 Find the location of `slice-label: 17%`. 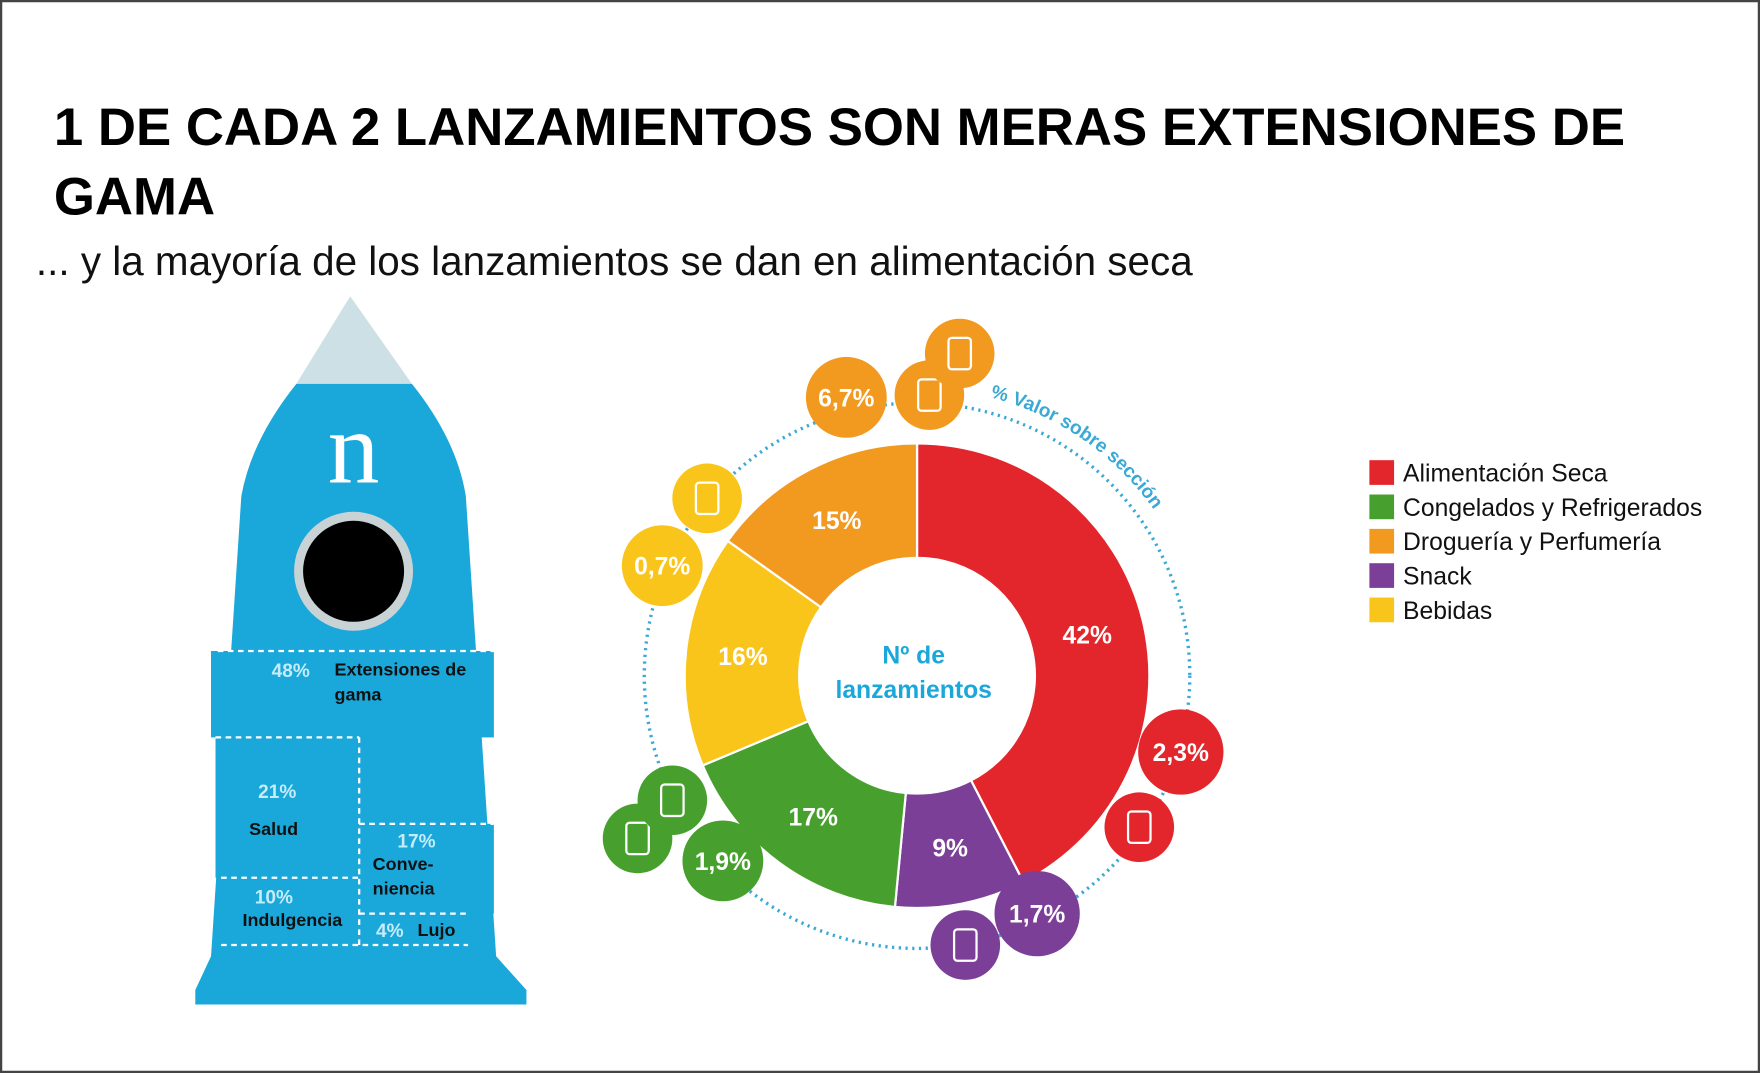

slice-label: 17% is located at coordinates (813, 818).